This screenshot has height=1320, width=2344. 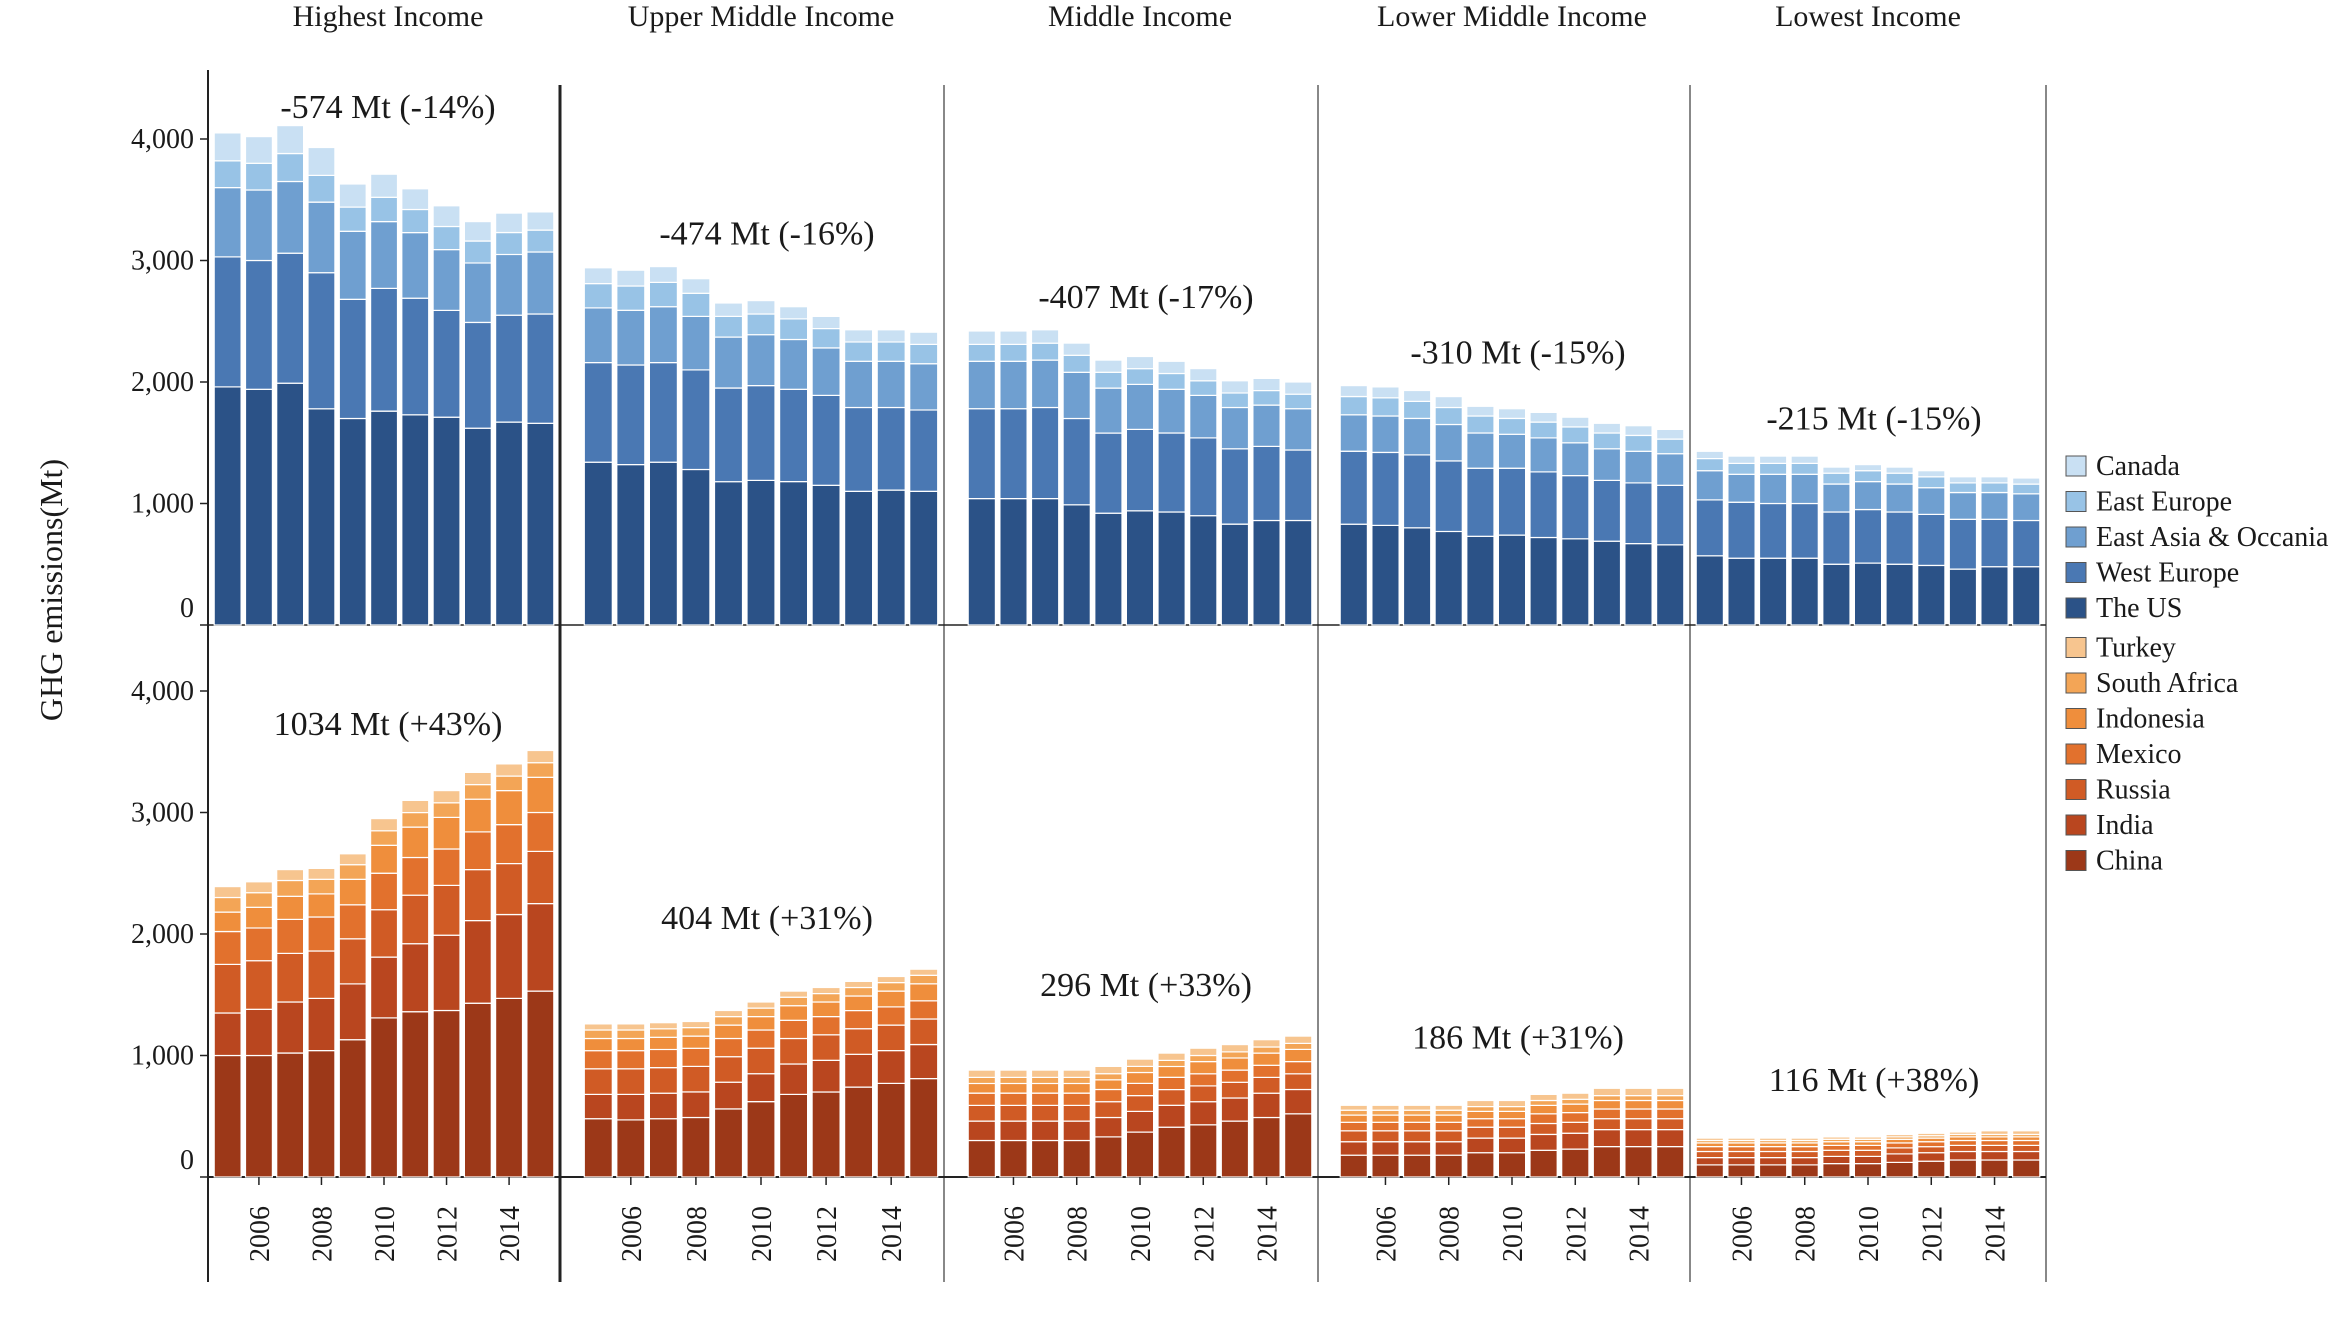 What do you see at coordinates (321, 873) in the screenshot?
I see `bar-highest-income-developing-turkey-2008` at bounding box center [321, 873].